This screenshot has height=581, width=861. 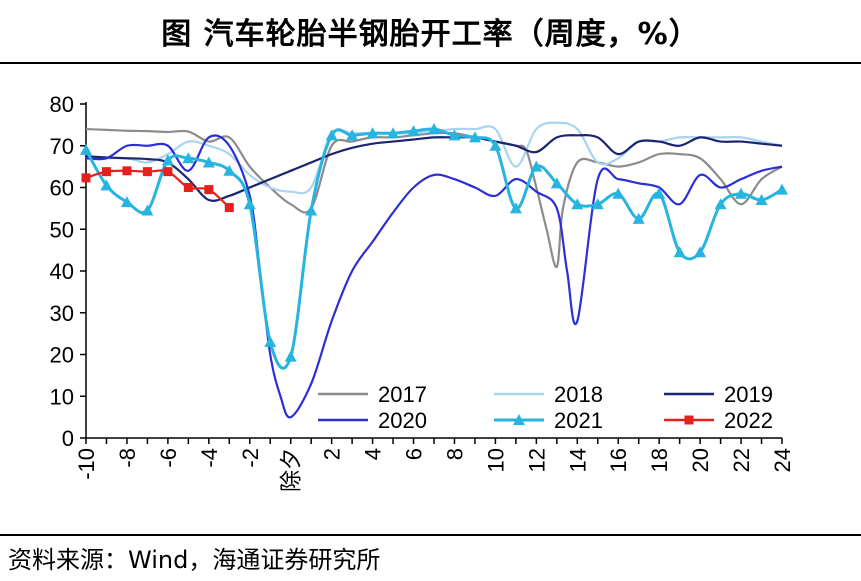 I want to click on chart-title: 图 汽车轮胎半钢胎开工率（周度，%）, so click(x=430, y=34).